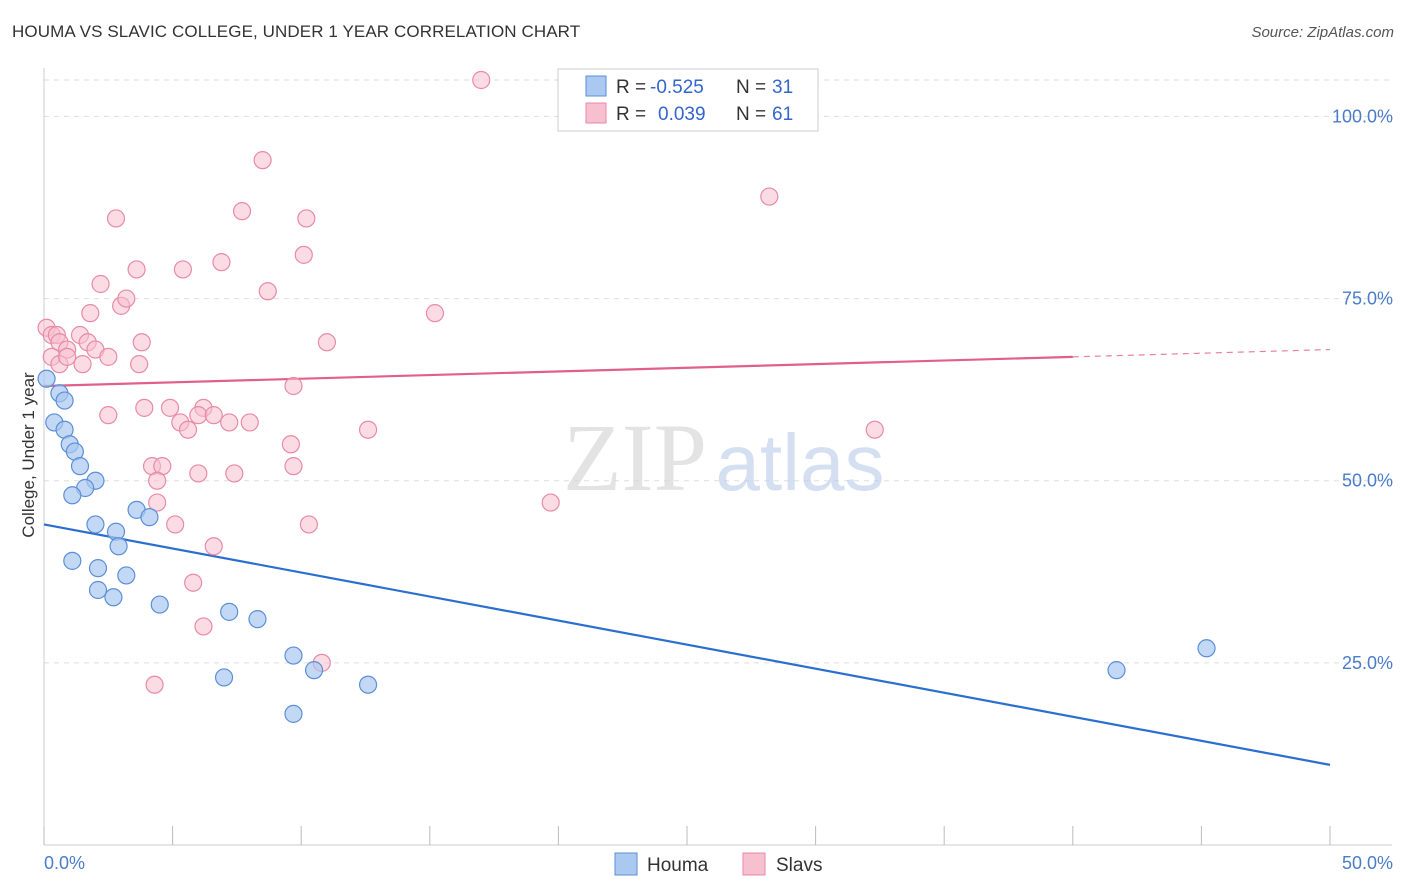 The image size is (1406, 892). Describe the element at coordinates (782, 114) in the screenshot. I see `legend-n-value-slavs: 61` at that location.